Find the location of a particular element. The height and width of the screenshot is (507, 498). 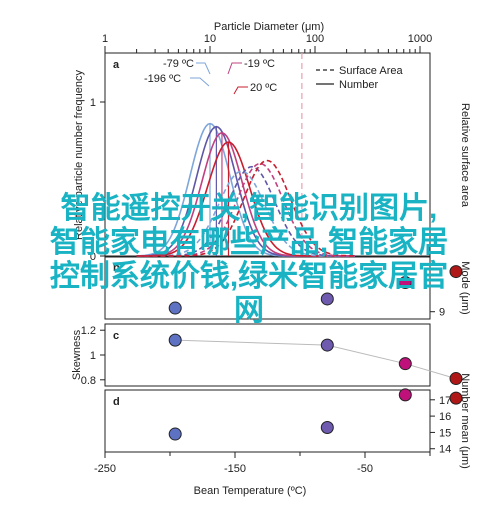

panel-b-right-tick-label-0: 9 is located at coordinates (442, 313).